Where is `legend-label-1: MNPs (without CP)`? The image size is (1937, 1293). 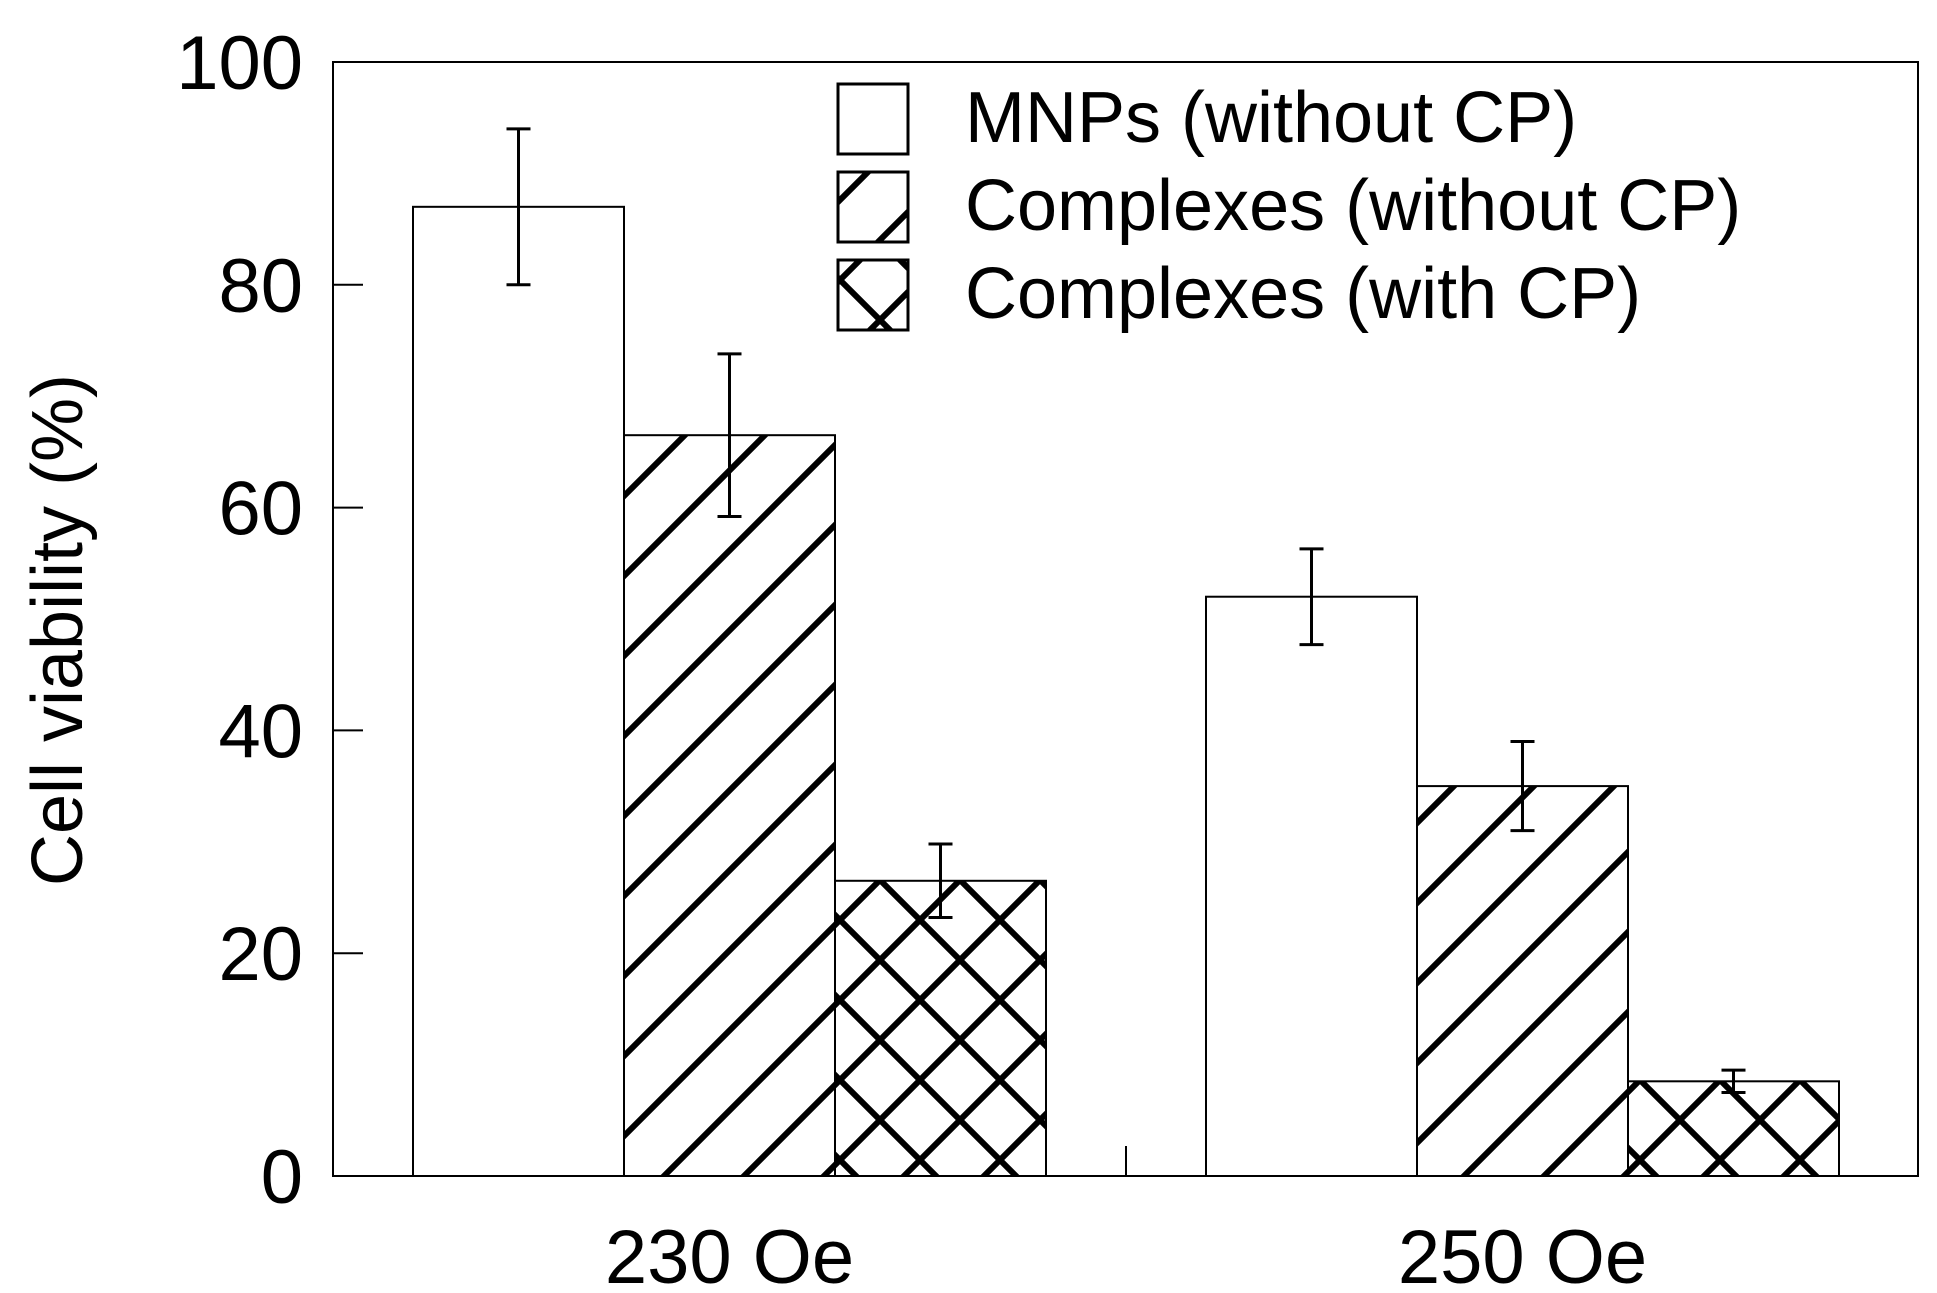 legend-label-1: MNPs (without CP) is located at coordinates (1271, 118).